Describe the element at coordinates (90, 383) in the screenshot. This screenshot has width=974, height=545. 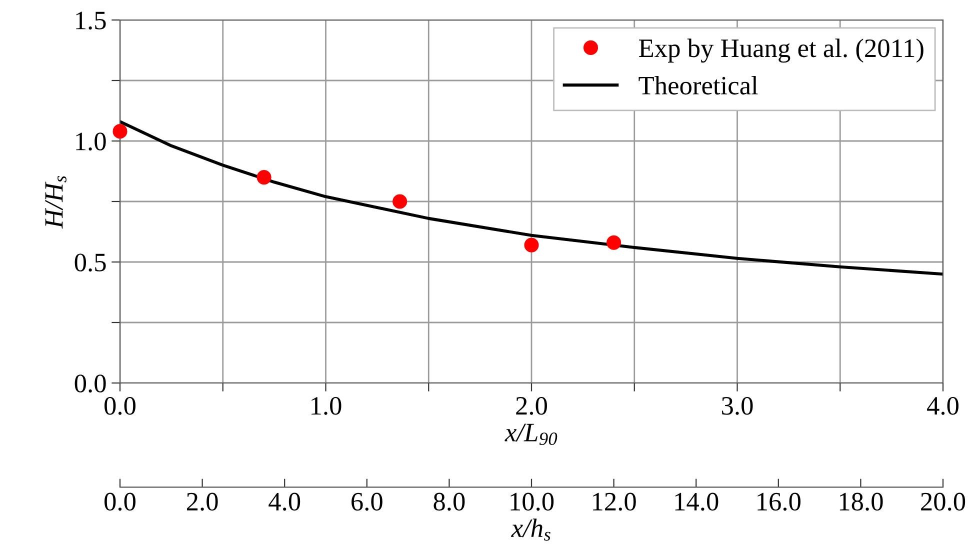
I see `y-tick-label: 0.0` at that location.